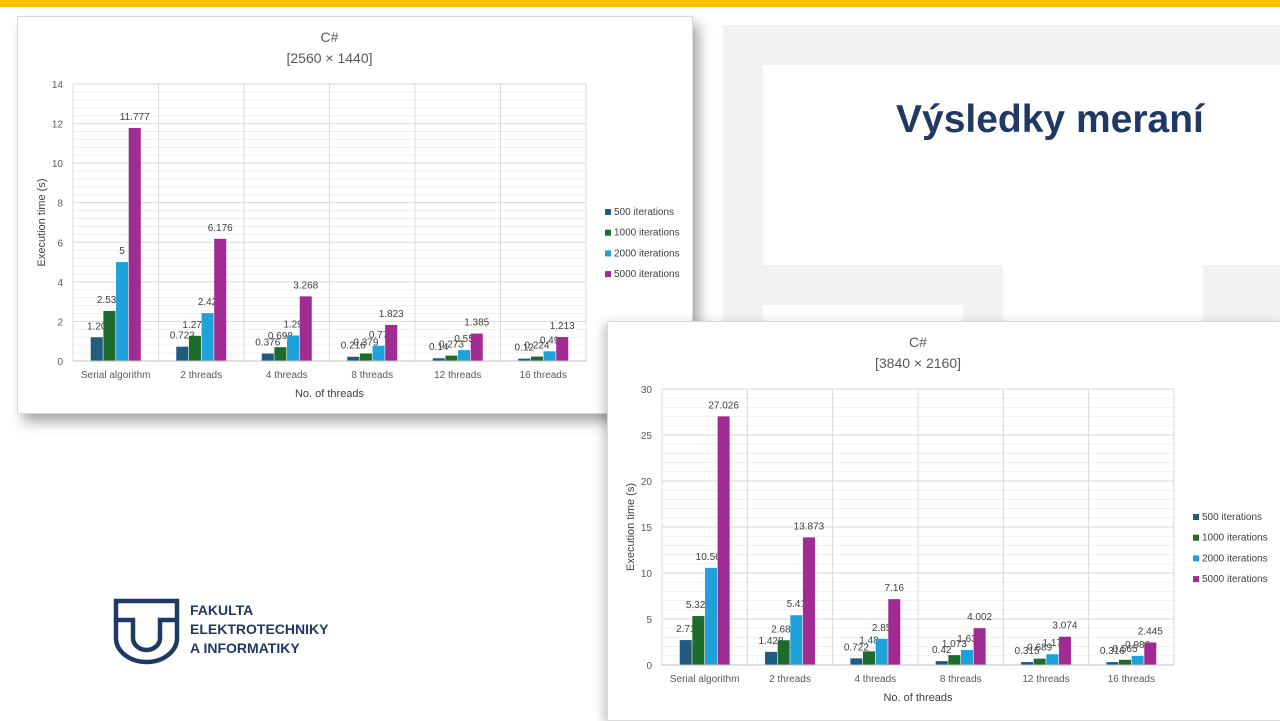 The height and width of the screenshot is (721, 1280). Describe the element at coordinates (1125, 649) in the screenshot. I see `data-label: 0.565` at that location.